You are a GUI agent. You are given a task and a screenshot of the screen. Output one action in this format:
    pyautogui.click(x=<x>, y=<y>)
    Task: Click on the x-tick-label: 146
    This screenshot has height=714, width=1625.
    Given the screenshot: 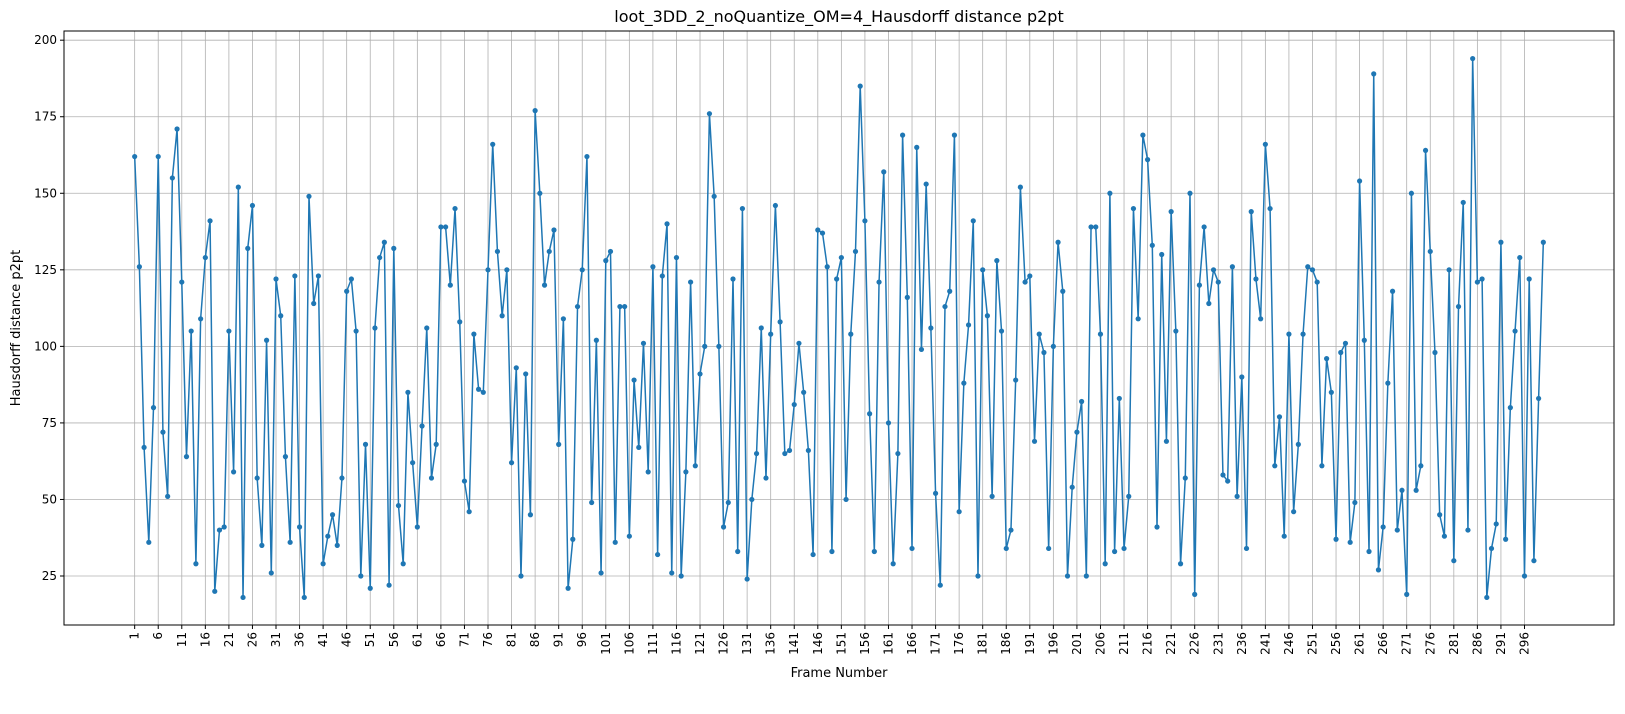 What is the action you would take?
    pyautogui.click(x=818, y=643)
    